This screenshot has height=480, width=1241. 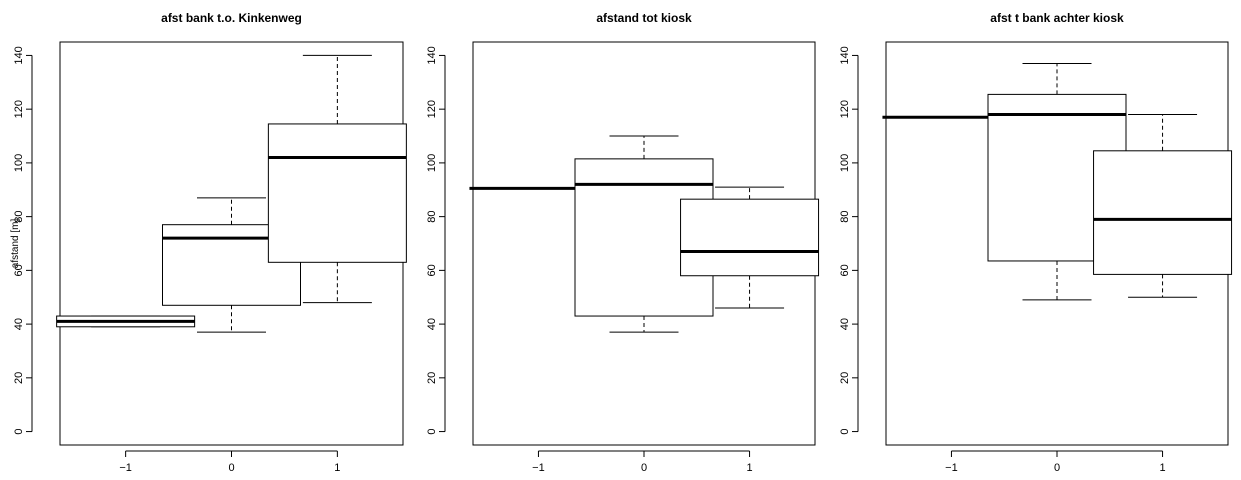 I want to click on chart-title-1: afst bank t.o. Kinkenweg, so click(x=231, y=18).